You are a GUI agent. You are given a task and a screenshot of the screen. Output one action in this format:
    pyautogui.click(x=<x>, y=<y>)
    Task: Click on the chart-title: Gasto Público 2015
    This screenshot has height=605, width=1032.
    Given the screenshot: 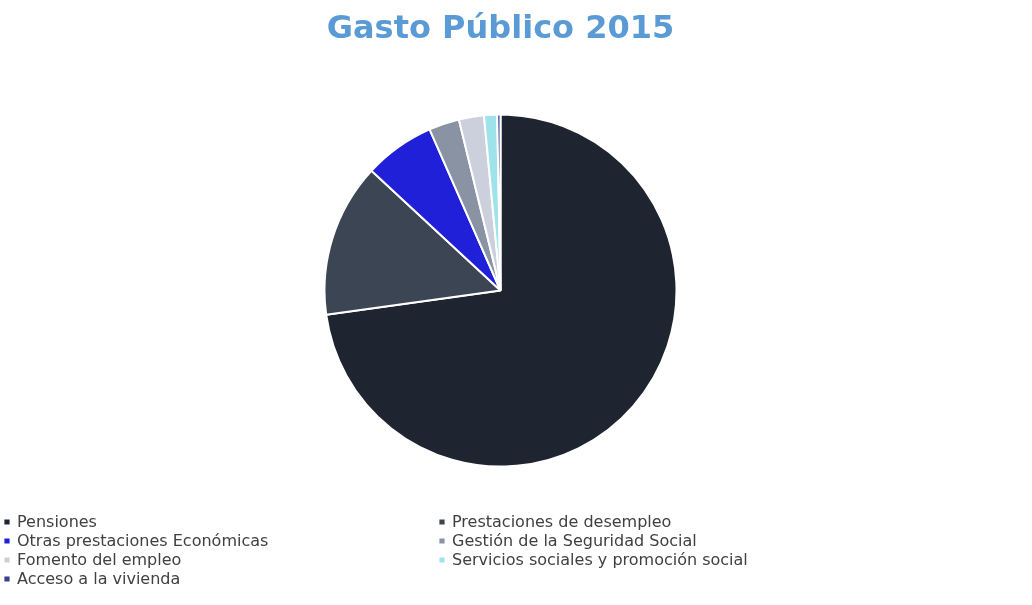 What is the action you would take?
    pyautogui.click(x=500, y=26)
    